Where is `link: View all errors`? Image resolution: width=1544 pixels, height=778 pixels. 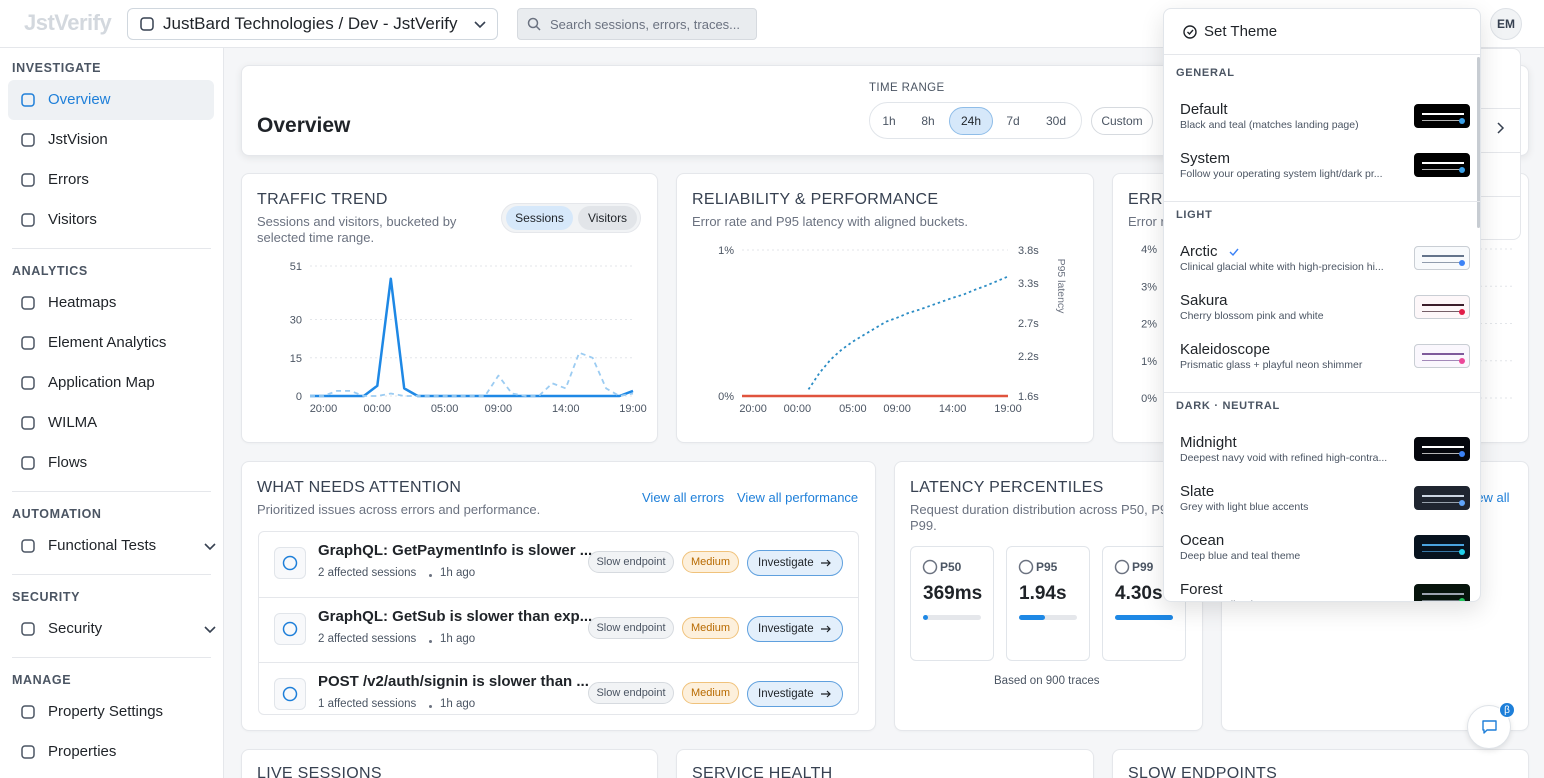
link: View all errors is located at coordinates (683, 497).